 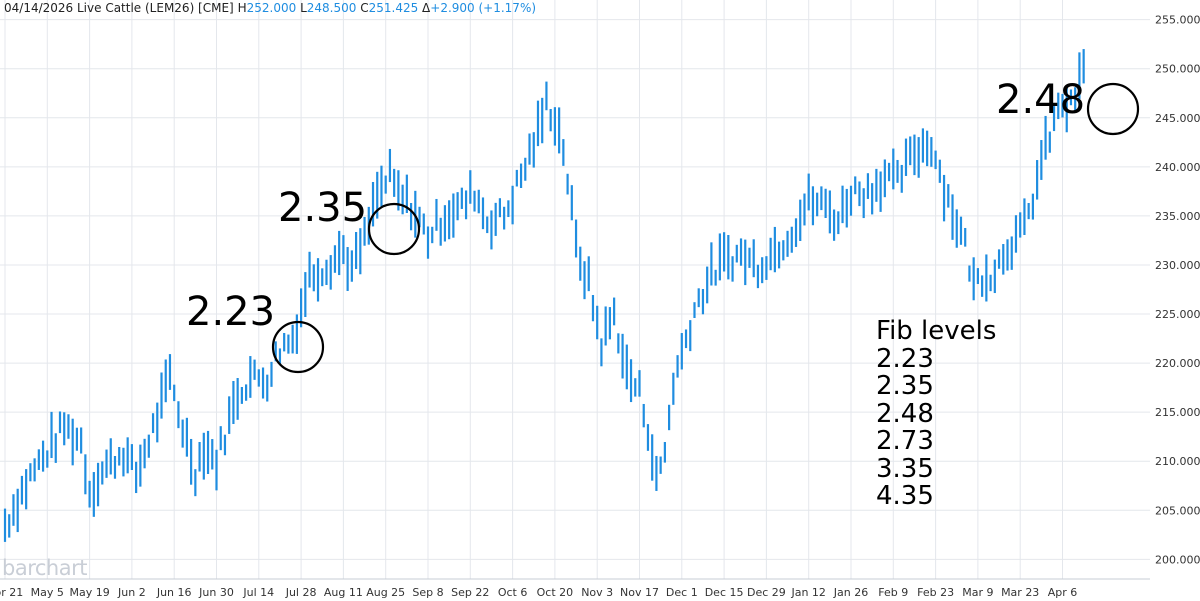 I want to click on y-tick-label: 220.000, so click(x=1177, y=363).